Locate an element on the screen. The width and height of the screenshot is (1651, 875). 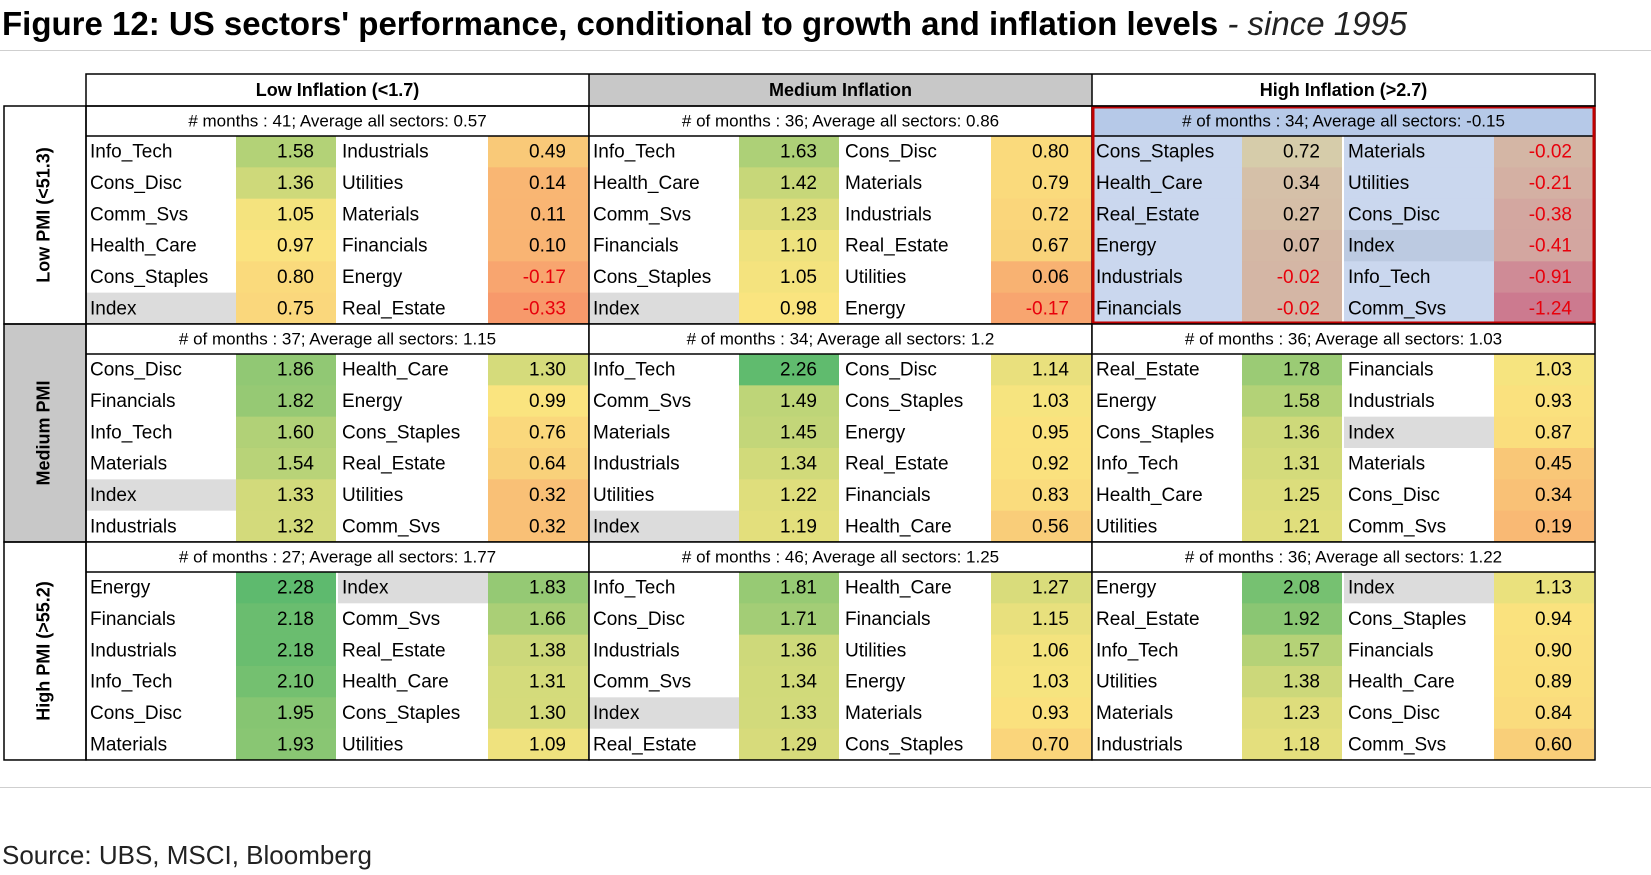
sector-value: 1.57 is located at coordinates (1301, 650).